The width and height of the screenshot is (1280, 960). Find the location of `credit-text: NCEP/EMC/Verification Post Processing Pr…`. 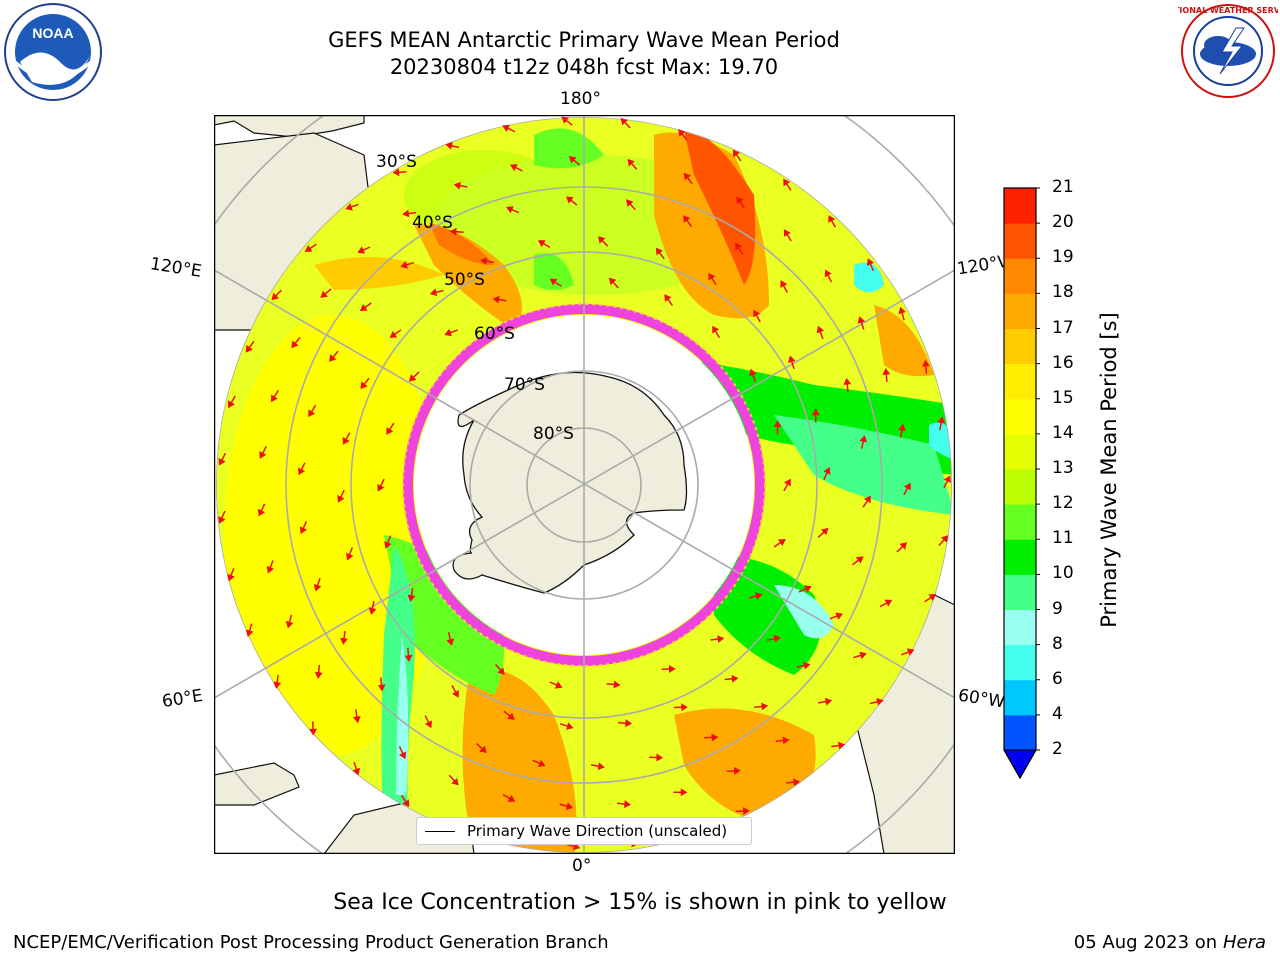

credit-text: NCEP/EMC/Verification Post Processing Pr… is located at coordinates (311, 942).